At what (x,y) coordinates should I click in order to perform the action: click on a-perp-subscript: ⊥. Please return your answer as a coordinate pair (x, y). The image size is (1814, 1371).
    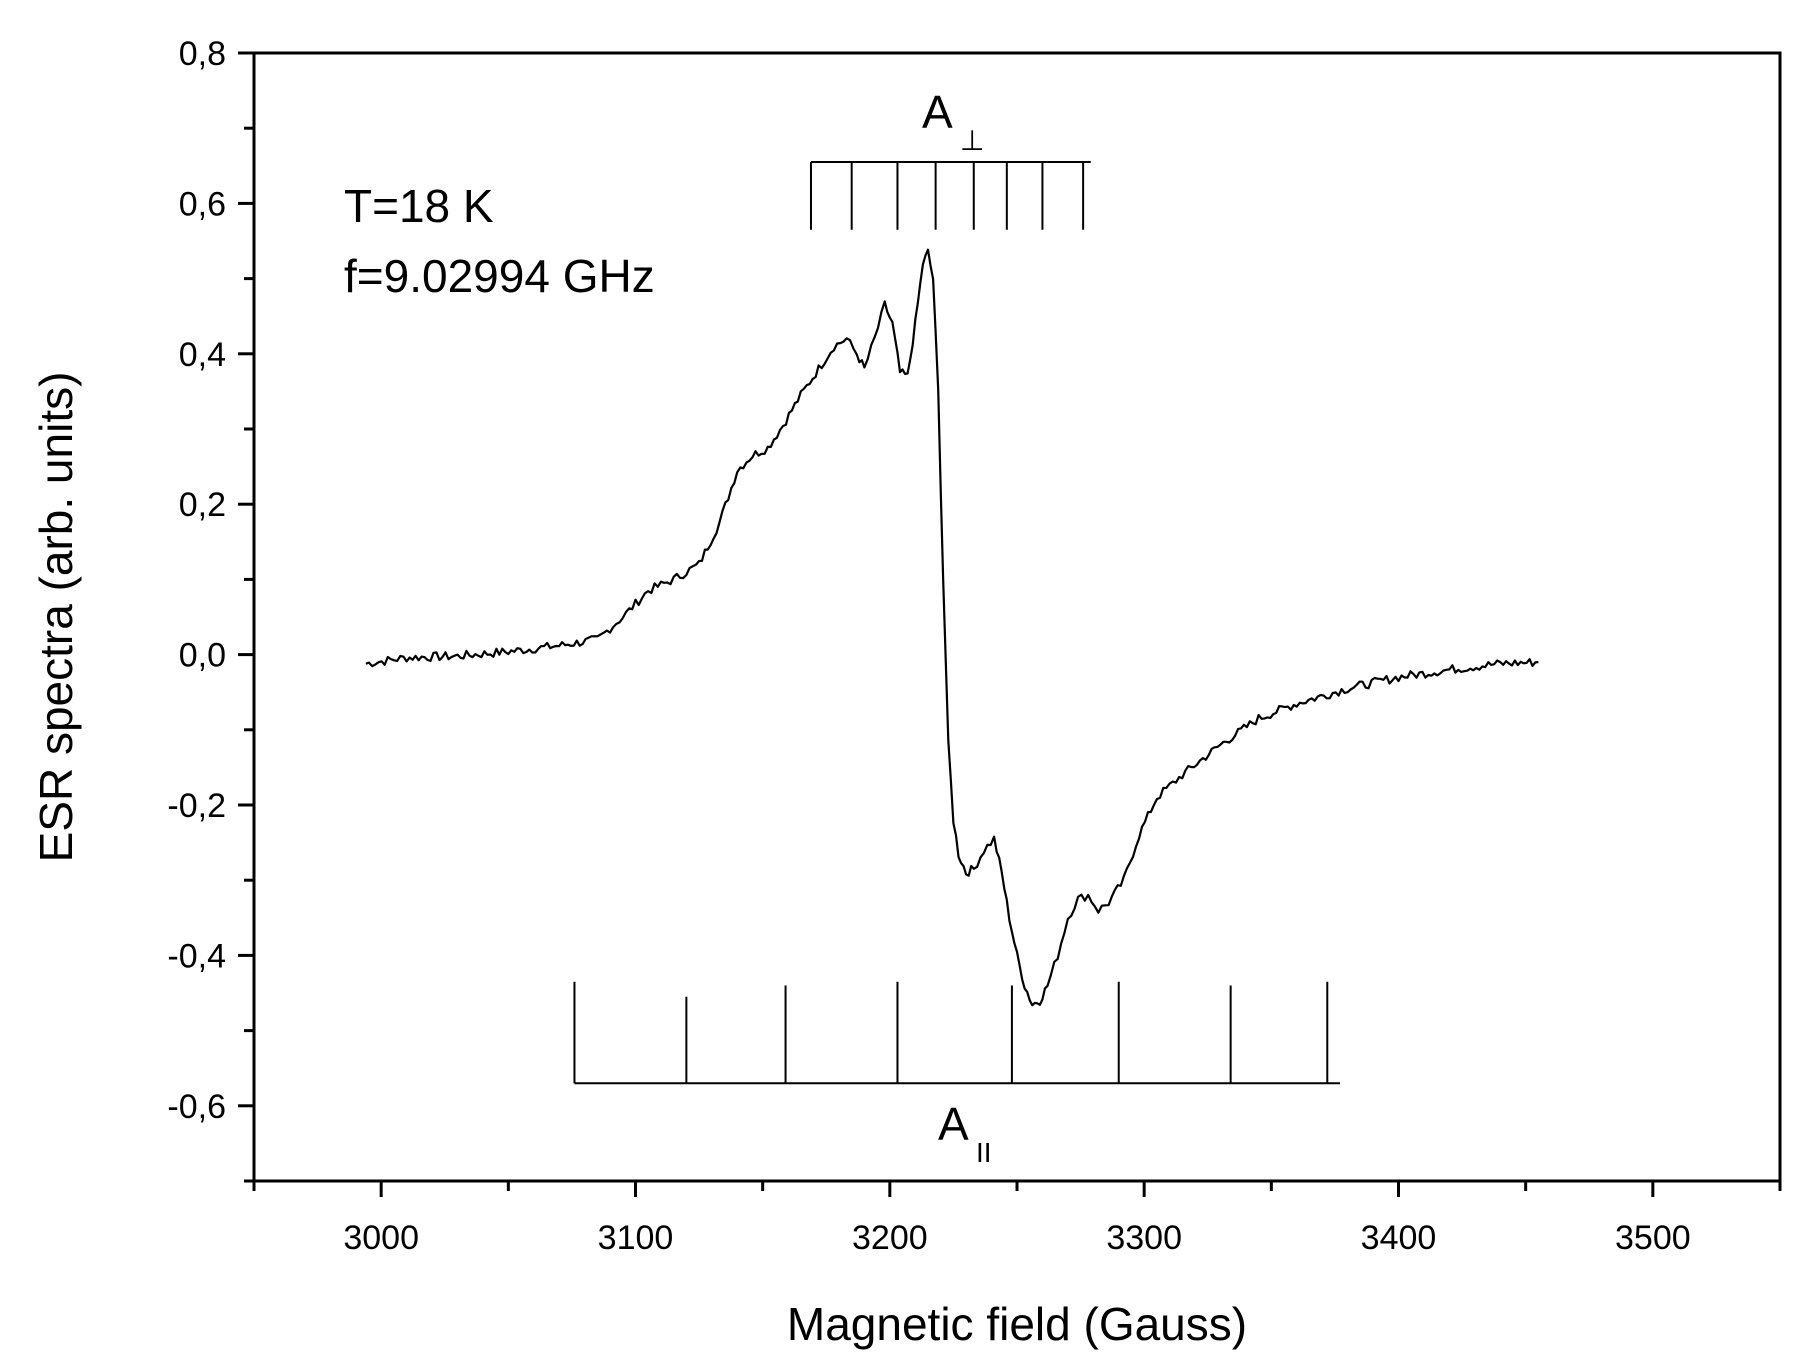
    Looking at the image, I should click on (972, 140).